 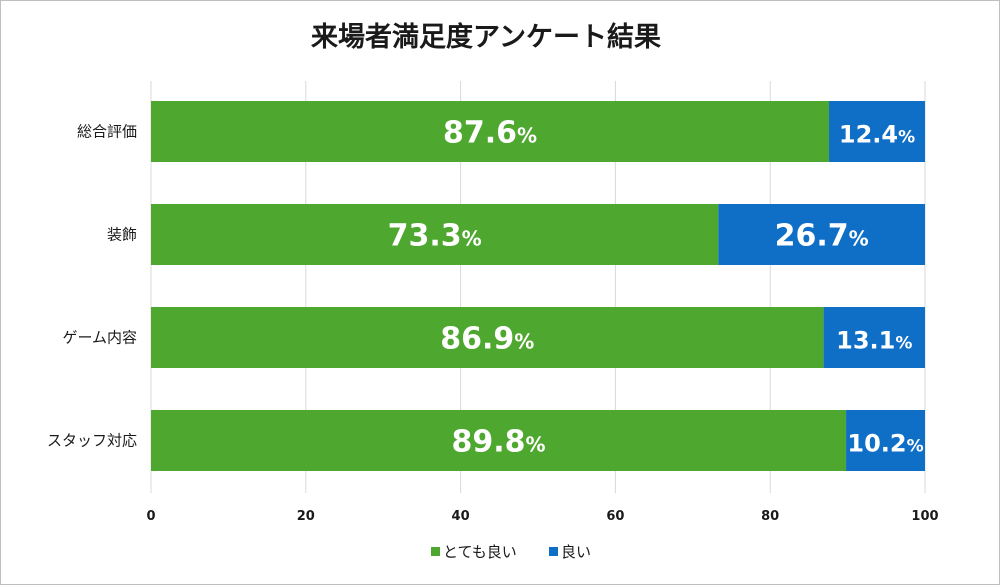 I want to click on data-label: 73.3%, so click(x=435, y=236).